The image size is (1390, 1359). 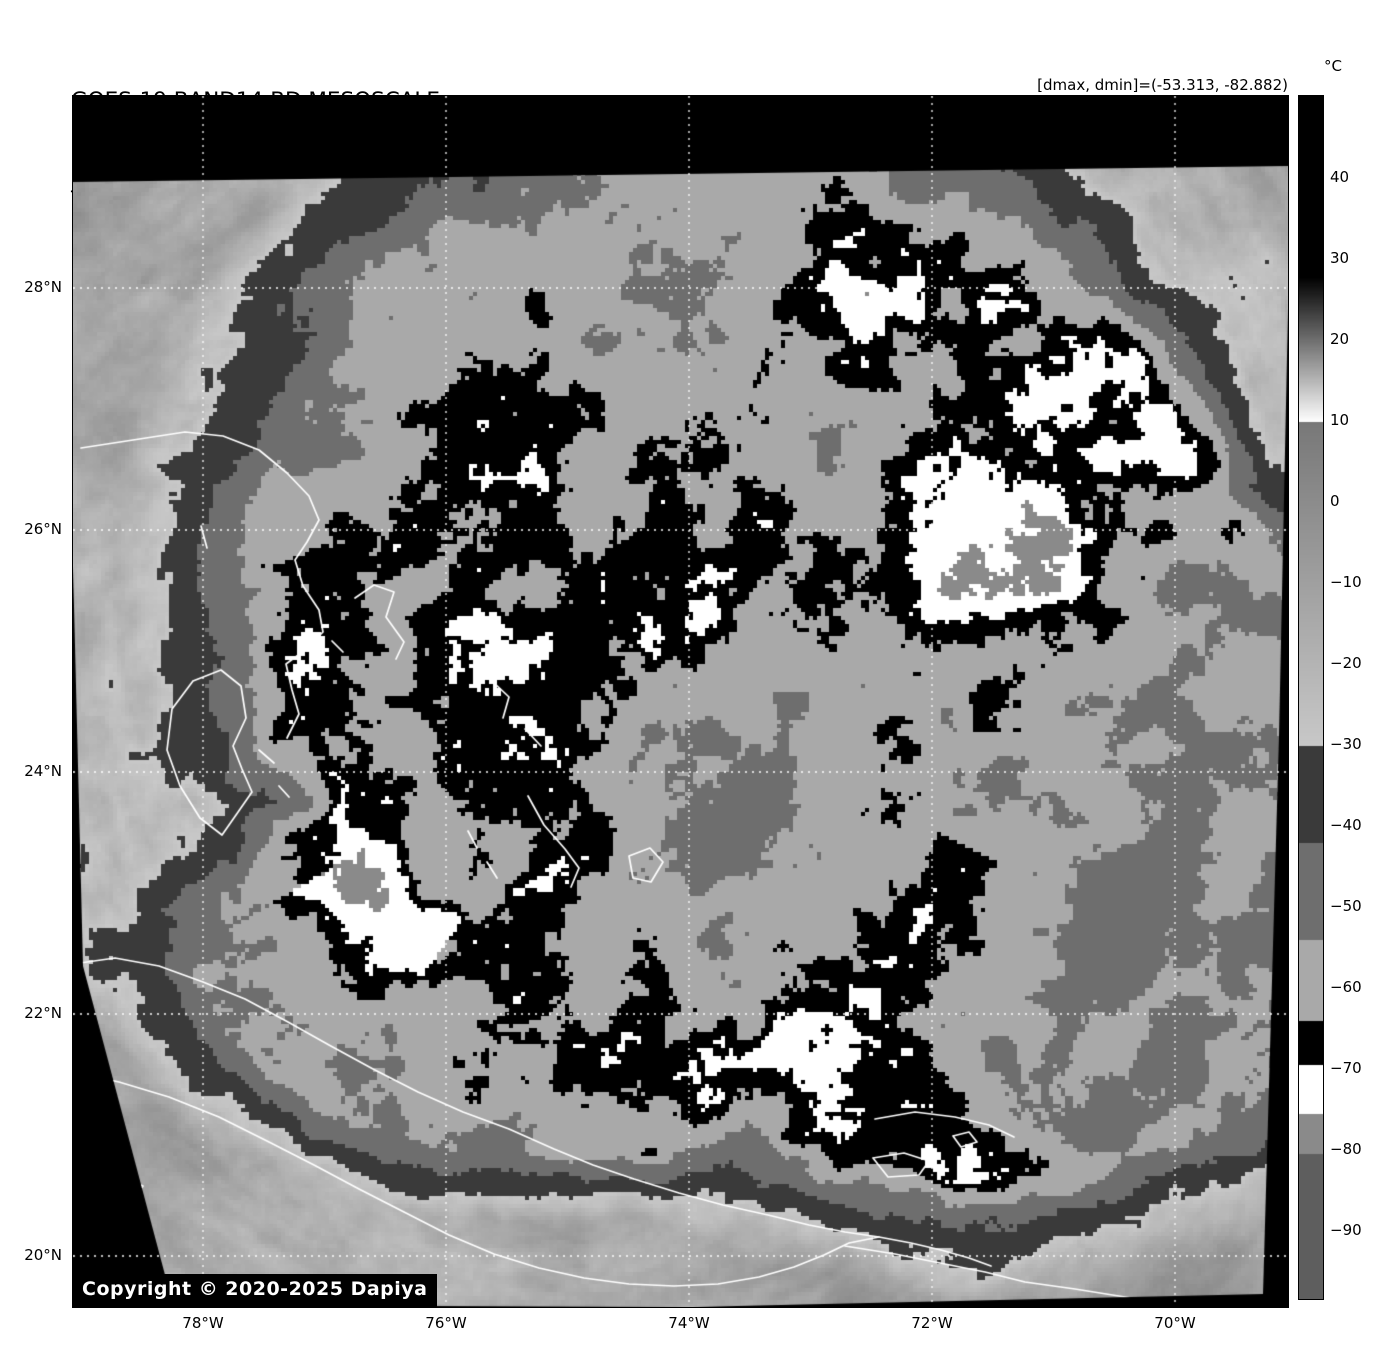 I want to click on colorbar-tick-label: 40, so click(x=1340, y=177).